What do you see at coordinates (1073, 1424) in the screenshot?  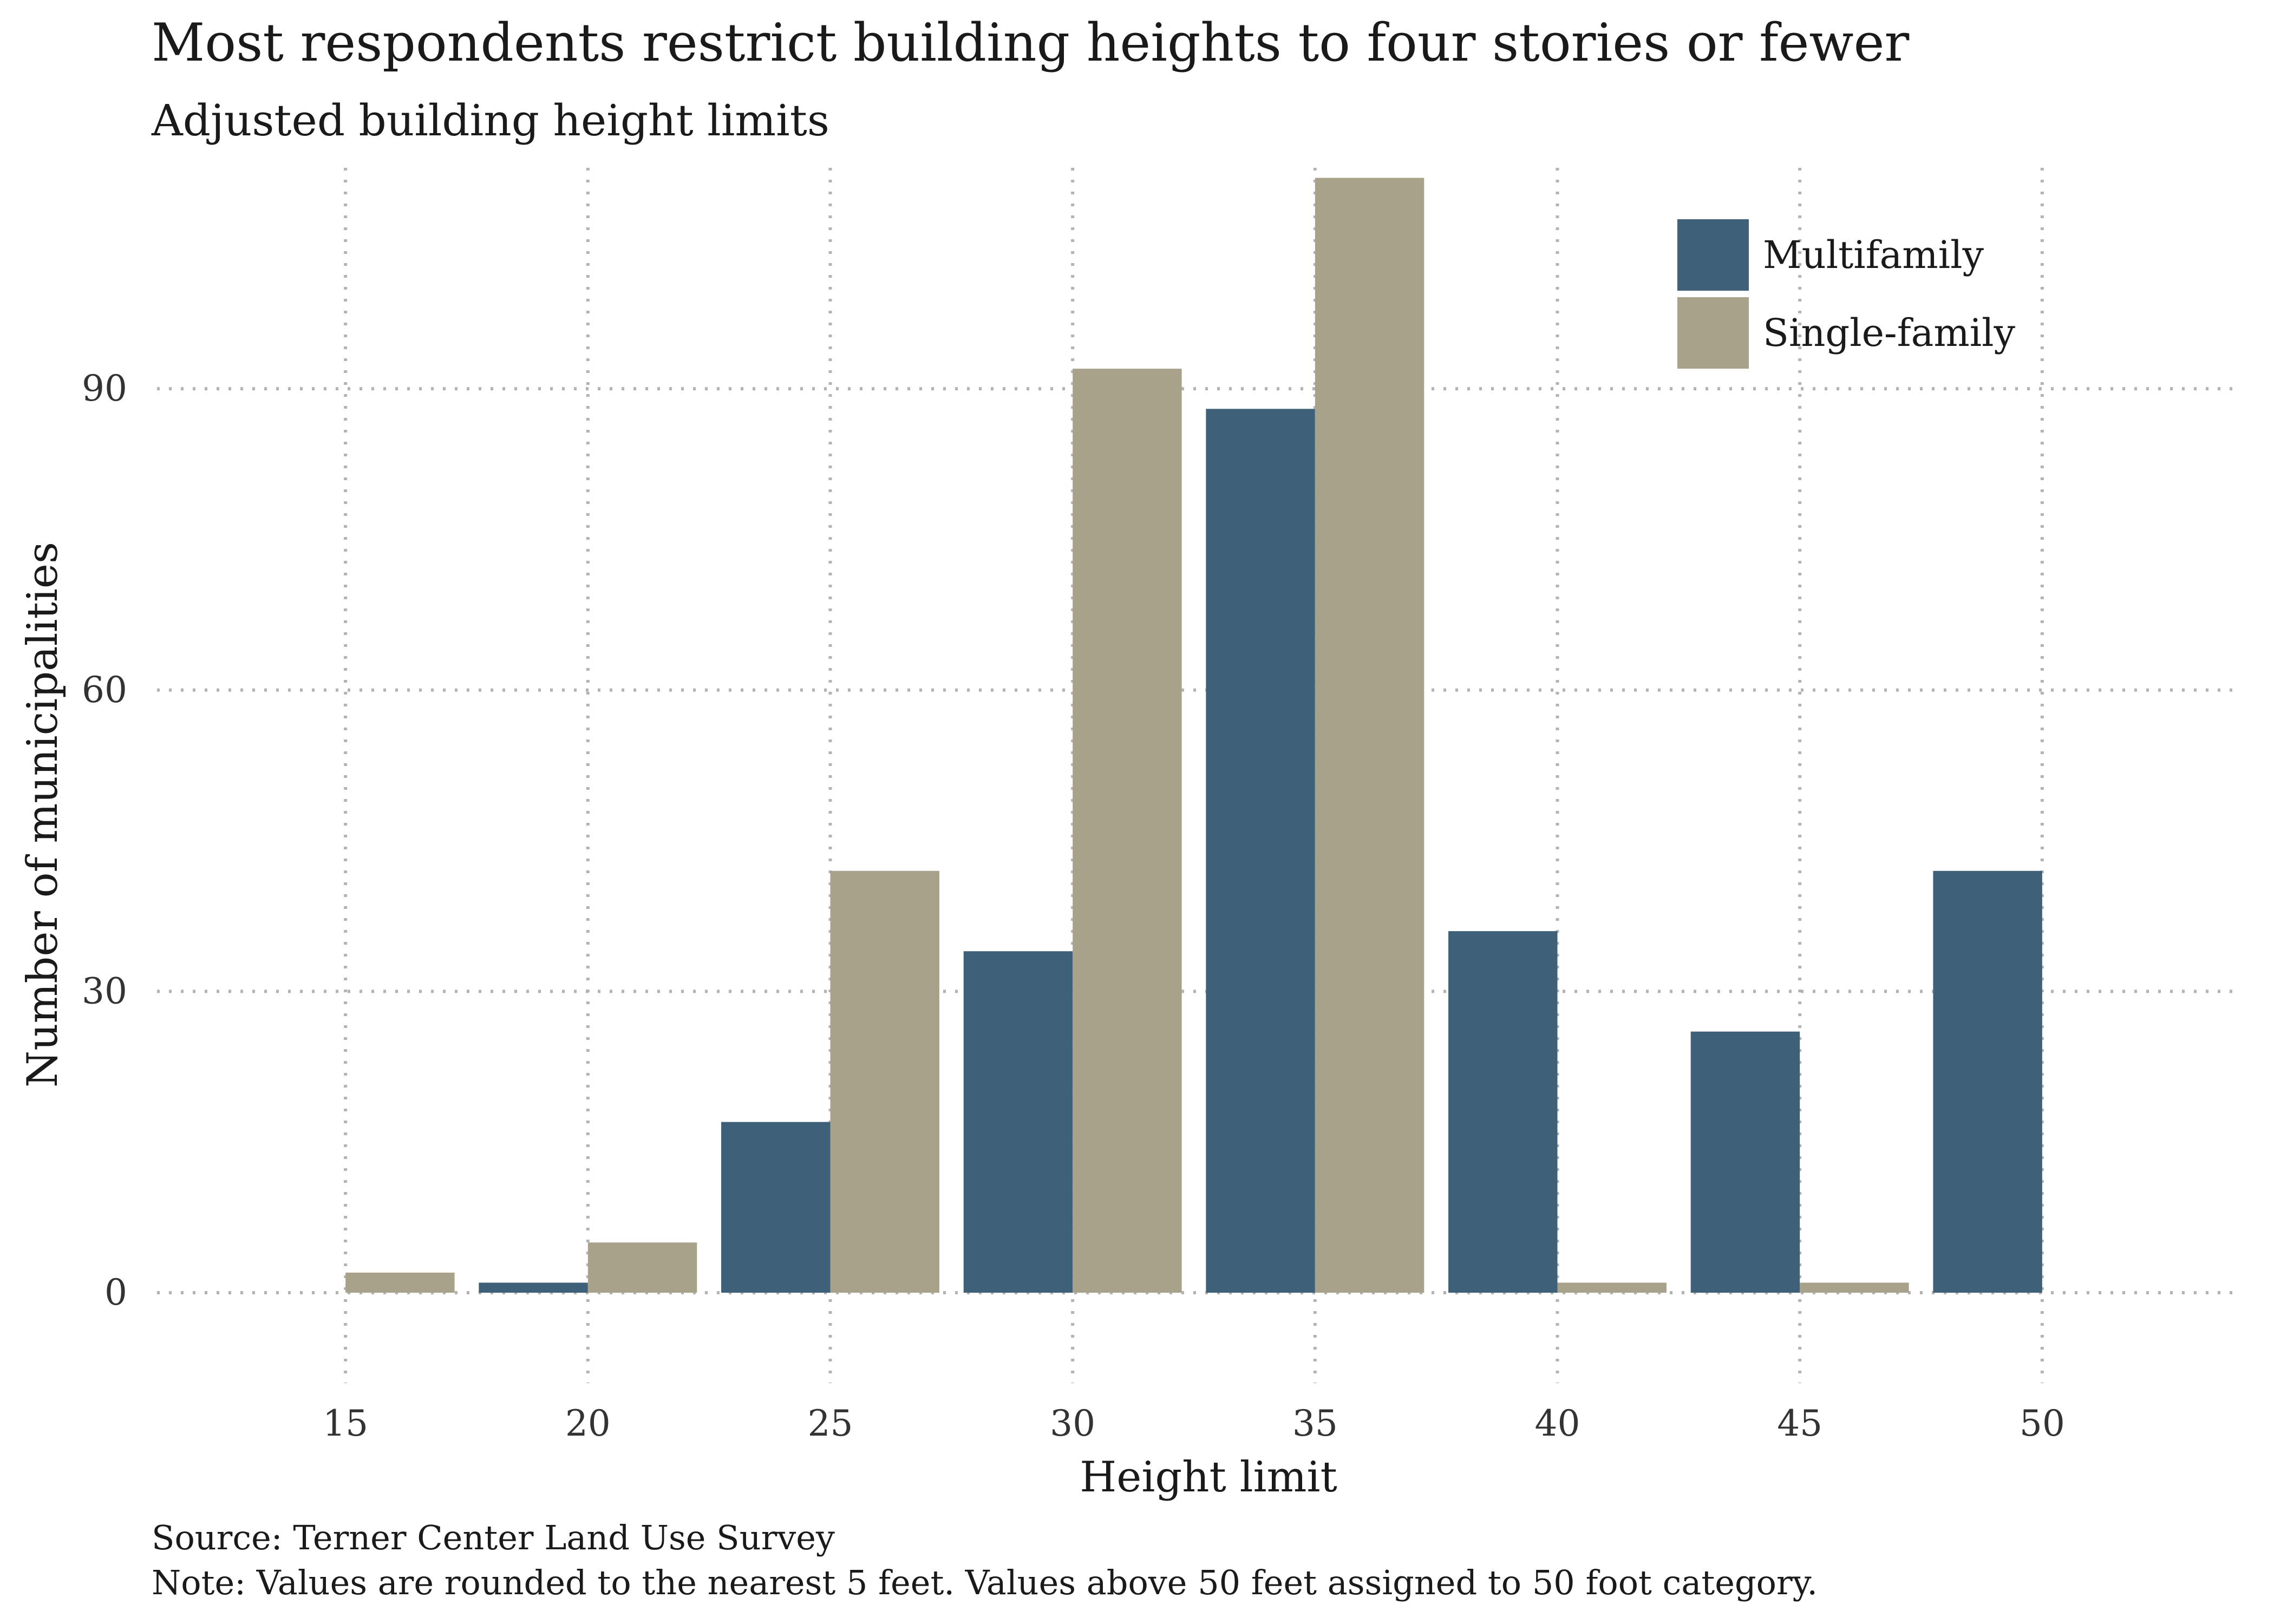 I see `x-tick-label: 30` at bounding box center [1073, 1424].